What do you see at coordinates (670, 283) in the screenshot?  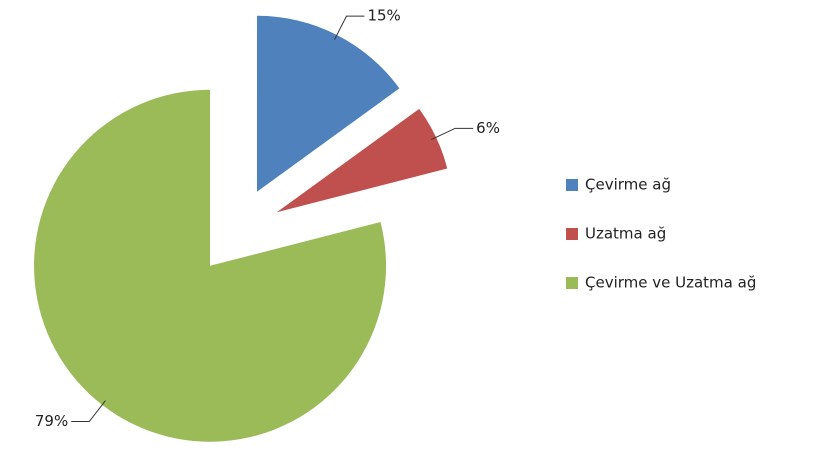 I see `legend-label: Çevirme ve Uzatma ağ` at bounding box center [670, 283].